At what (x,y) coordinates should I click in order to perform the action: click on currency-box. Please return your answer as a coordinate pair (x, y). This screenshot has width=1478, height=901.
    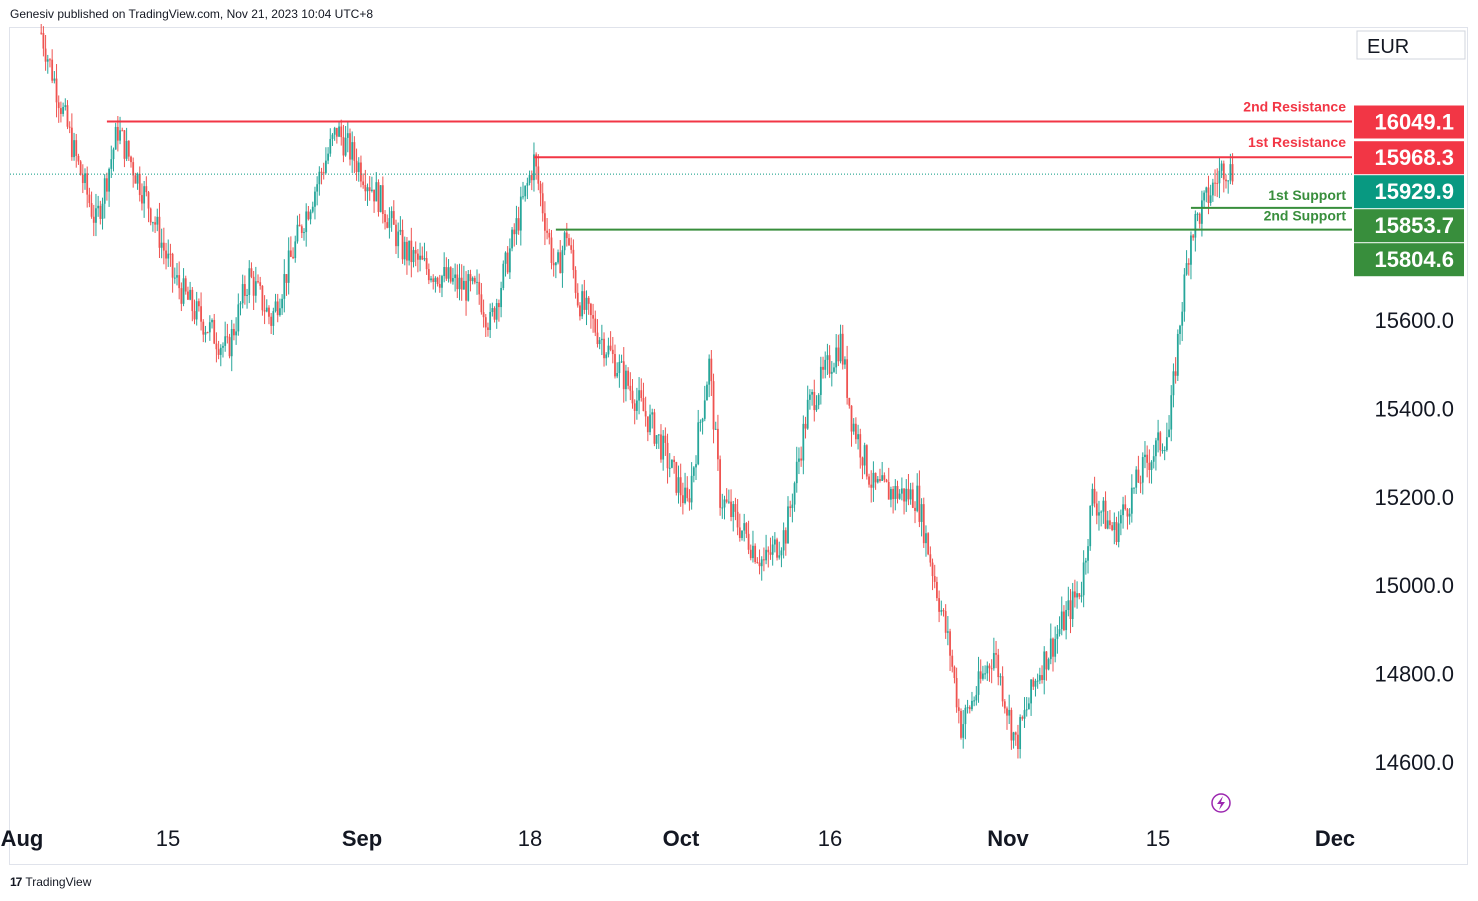
    Looking at the image, I should click on (1411, 45).